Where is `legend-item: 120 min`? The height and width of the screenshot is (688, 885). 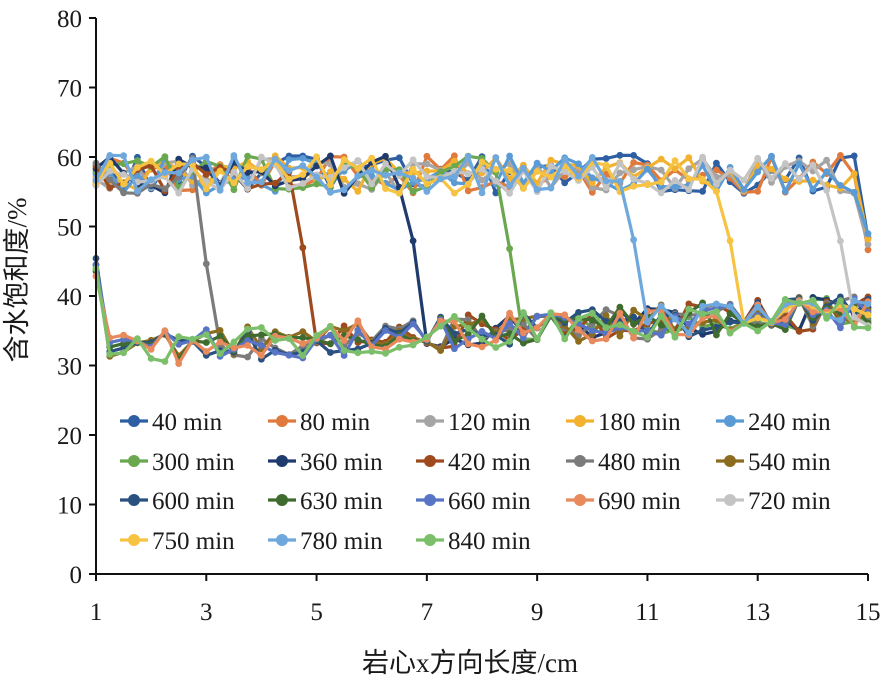
legend-item: 120 min is located at coordinates (473, 422).